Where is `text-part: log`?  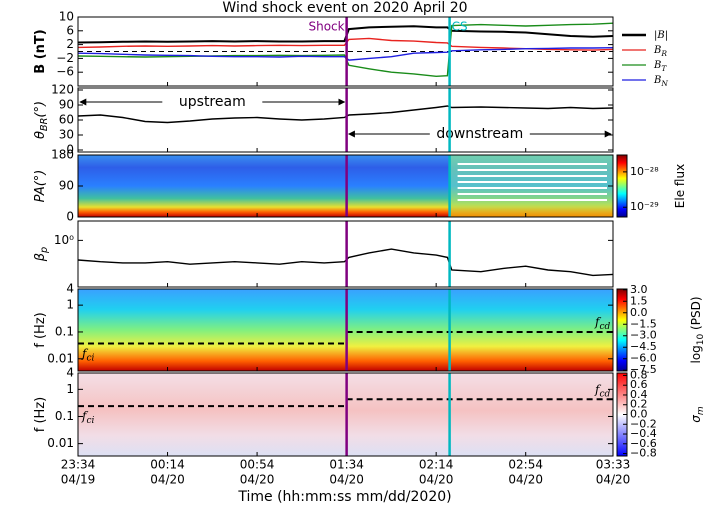
text-part: log is located at coordinates (696, 354).